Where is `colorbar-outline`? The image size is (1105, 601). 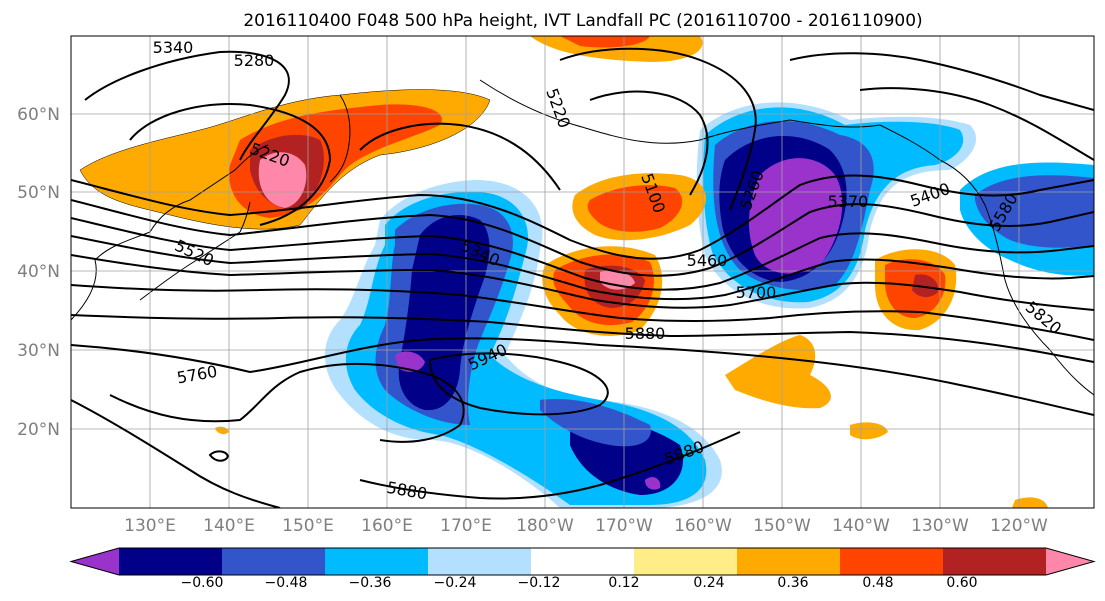
colorbar-outline is located at coordinates (582, 561).